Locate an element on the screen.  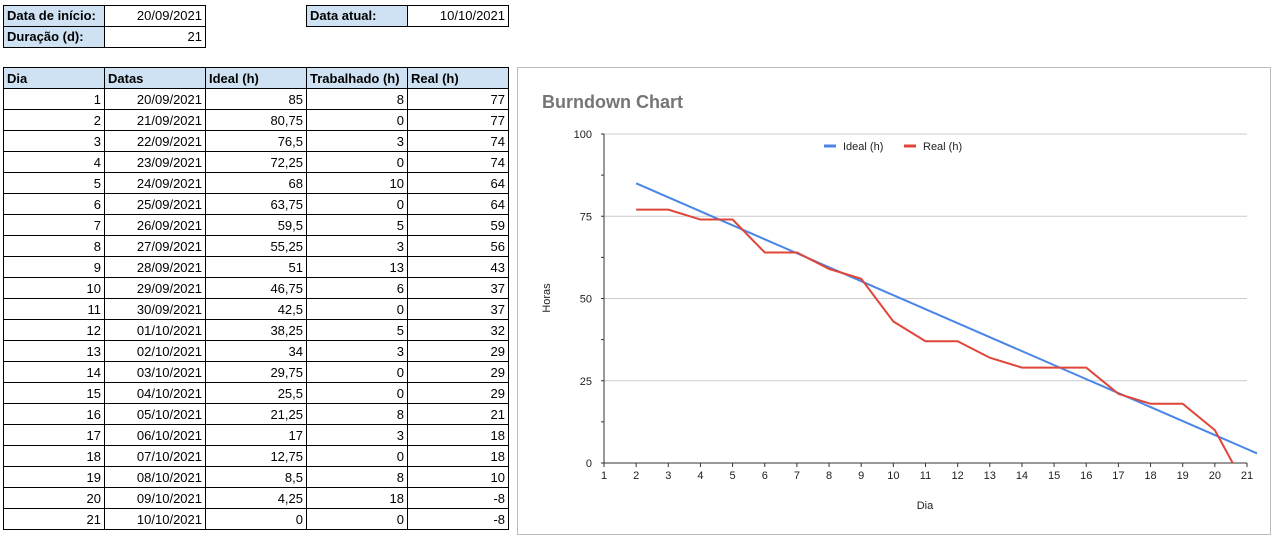
table-cell: 14 is located at coordinates (54, 372).